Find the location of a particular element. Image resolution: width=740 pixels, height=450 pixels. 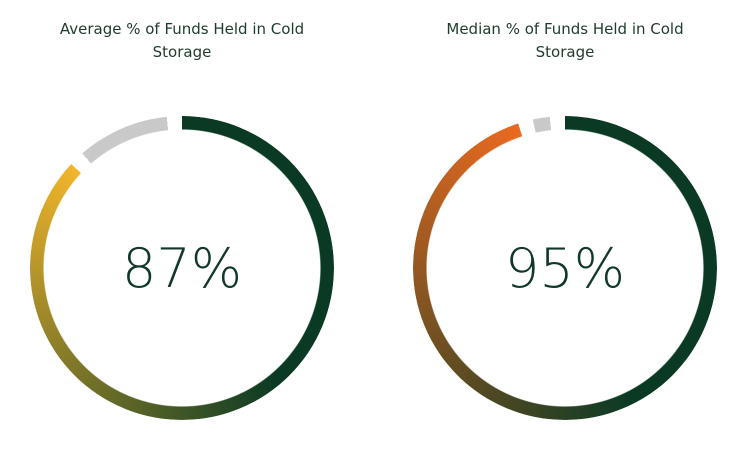

value-label: 87% is located at coordinates (182, 268).